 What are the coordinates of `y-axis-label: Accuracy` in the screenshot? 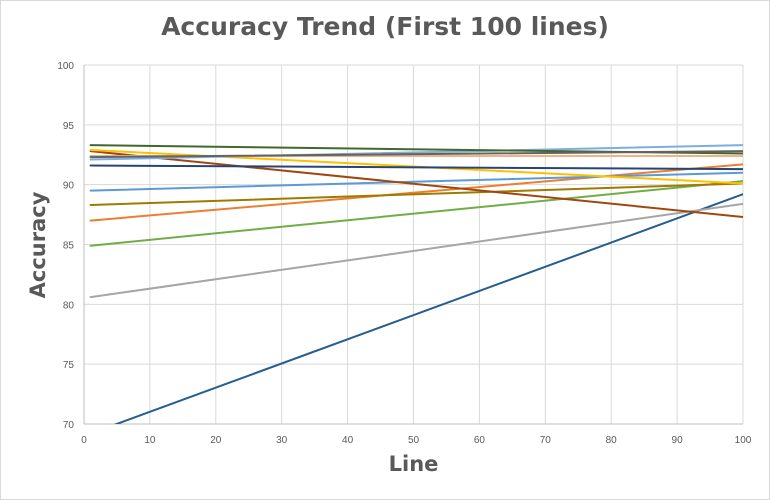 It's located at (38, 245).